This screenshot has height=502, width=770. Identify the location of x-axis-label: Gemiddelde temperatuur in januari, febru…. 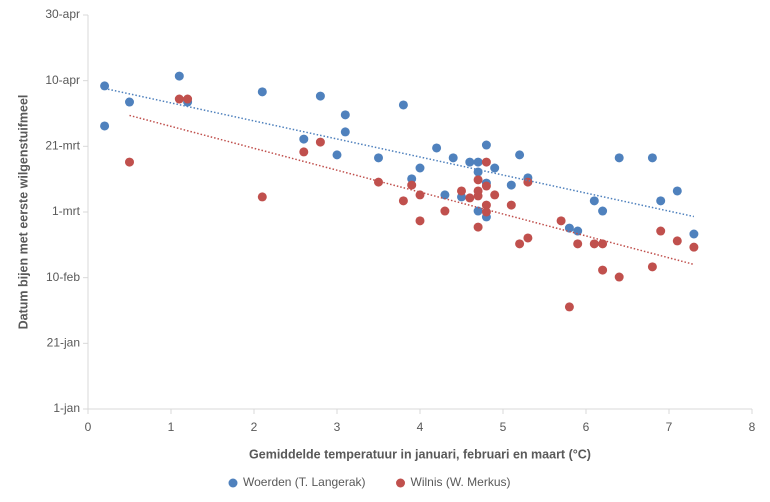
(420, 454).